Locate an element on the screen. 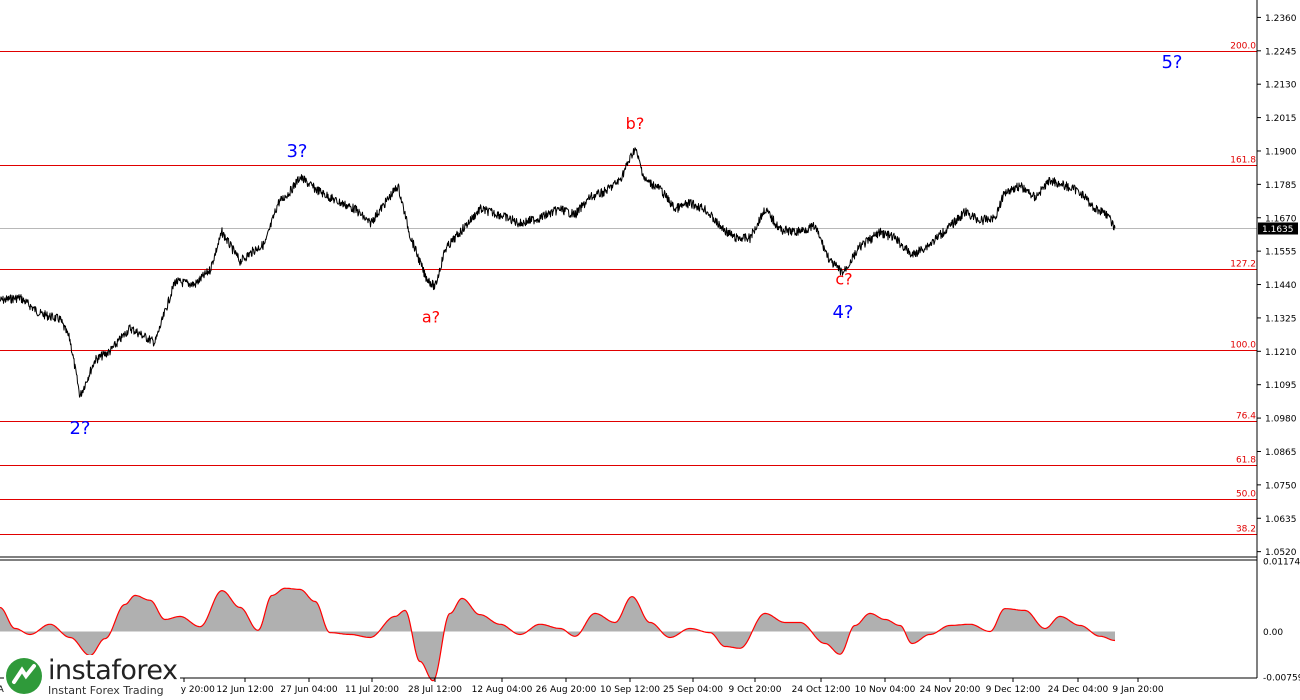 The image size is (1300, 700). price-axis-label: 1.2130 is located at coordinates (1281, 86).